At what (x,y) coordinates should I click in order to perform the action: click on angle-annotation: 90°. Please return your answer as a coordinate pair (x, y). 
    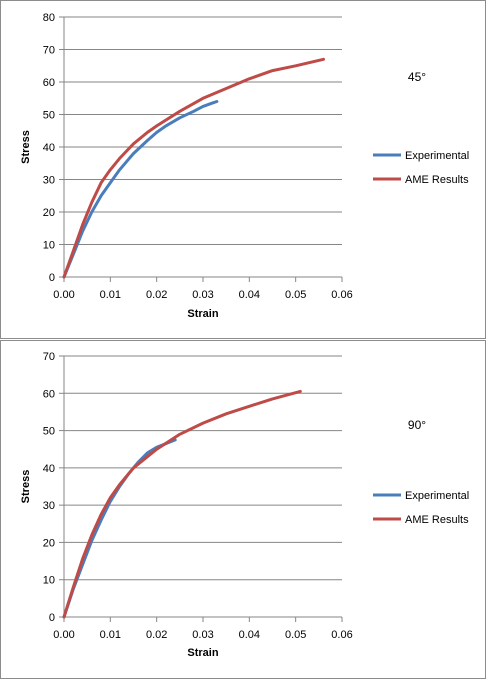
    Looking at the image, I should click on (417, 425).